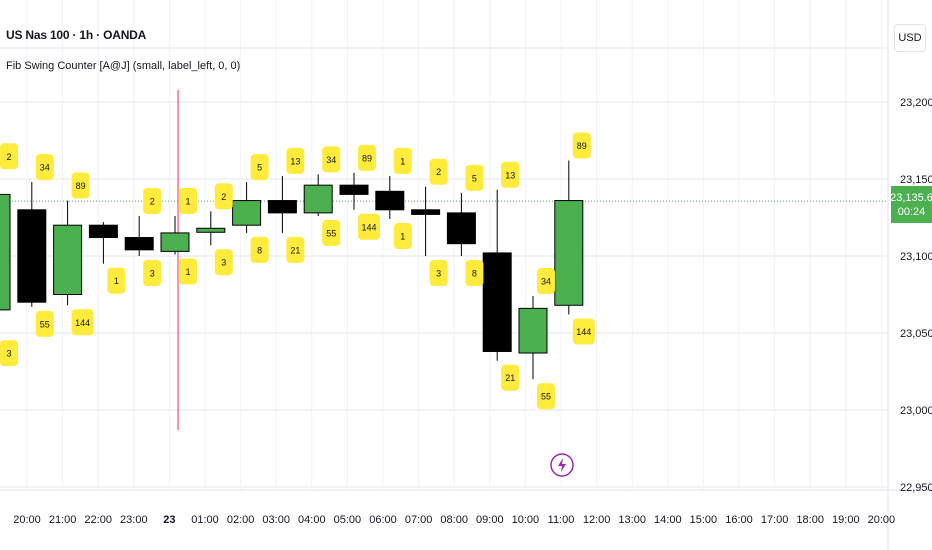 The image size is (932, 550). Describe the element at coordinates (561, 520) in the screenshot. I see `x-tick-label: 11:00` at that location.